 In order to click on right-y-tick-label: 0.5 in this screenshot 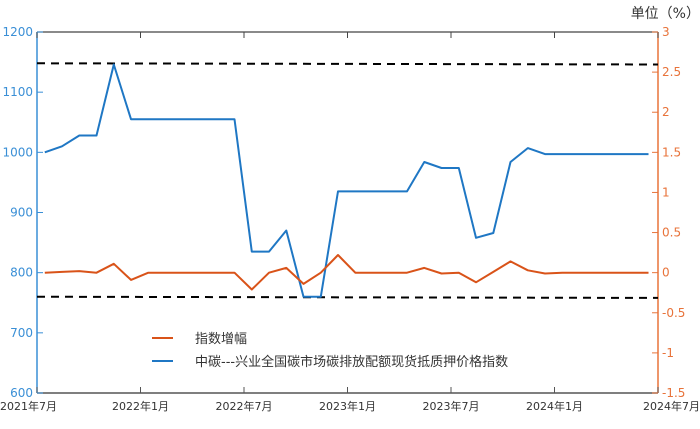, I will do `click(671, 233)`.